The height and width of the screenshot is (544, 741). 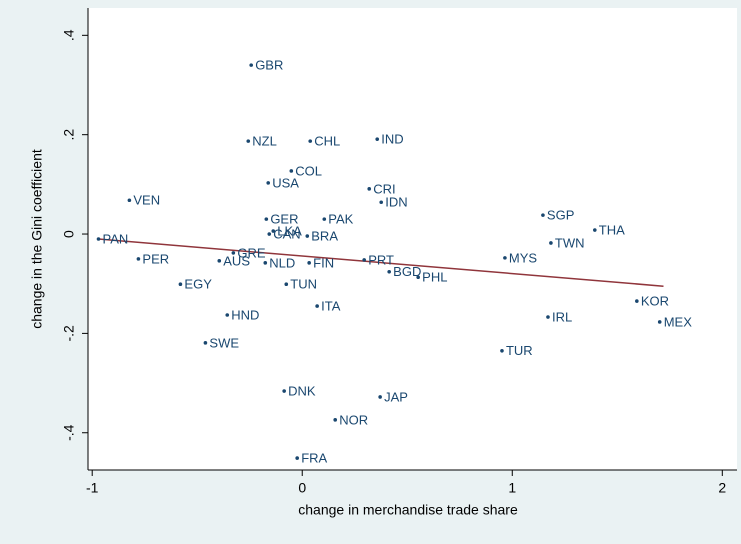 I want to click on x-tick-label: 0, so click(x=302, y=488).